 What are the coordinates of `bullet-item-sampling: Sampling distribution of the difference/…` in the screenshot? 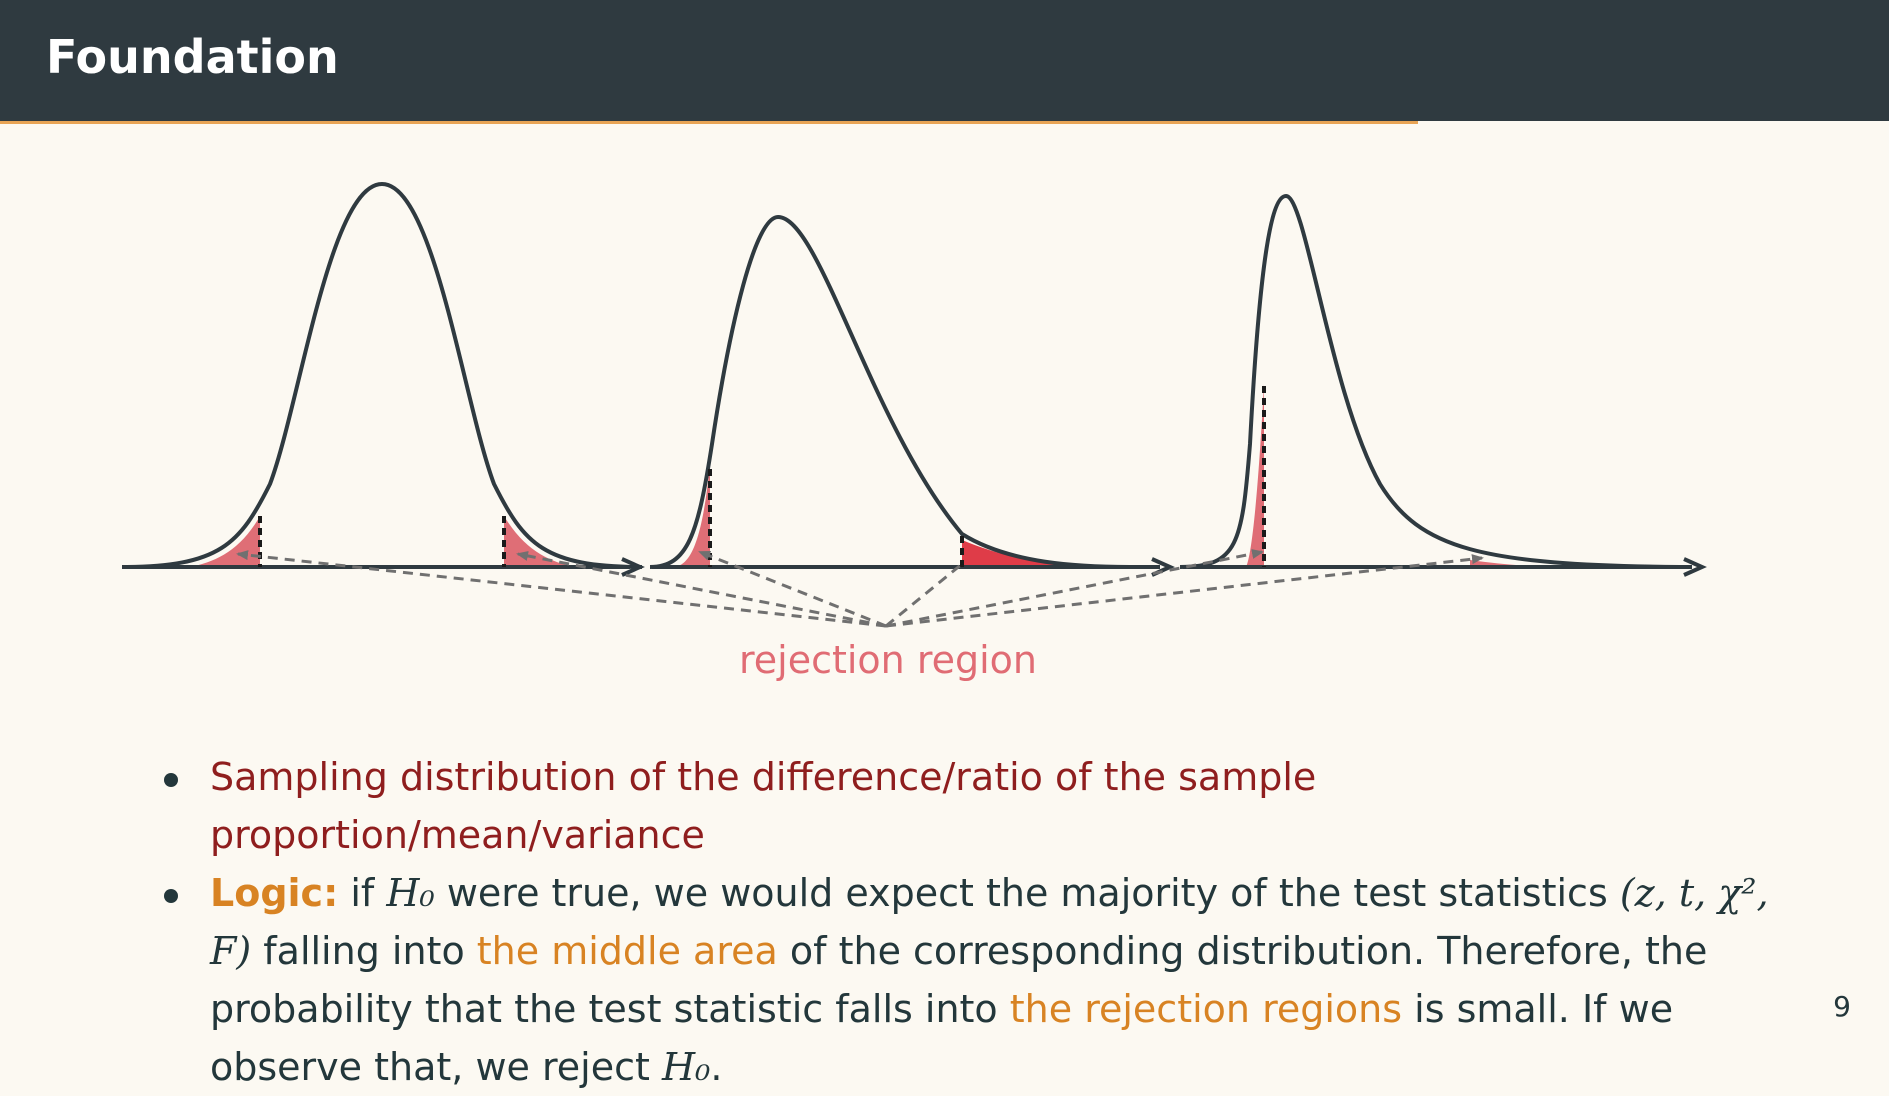 It's located at (970, 806).